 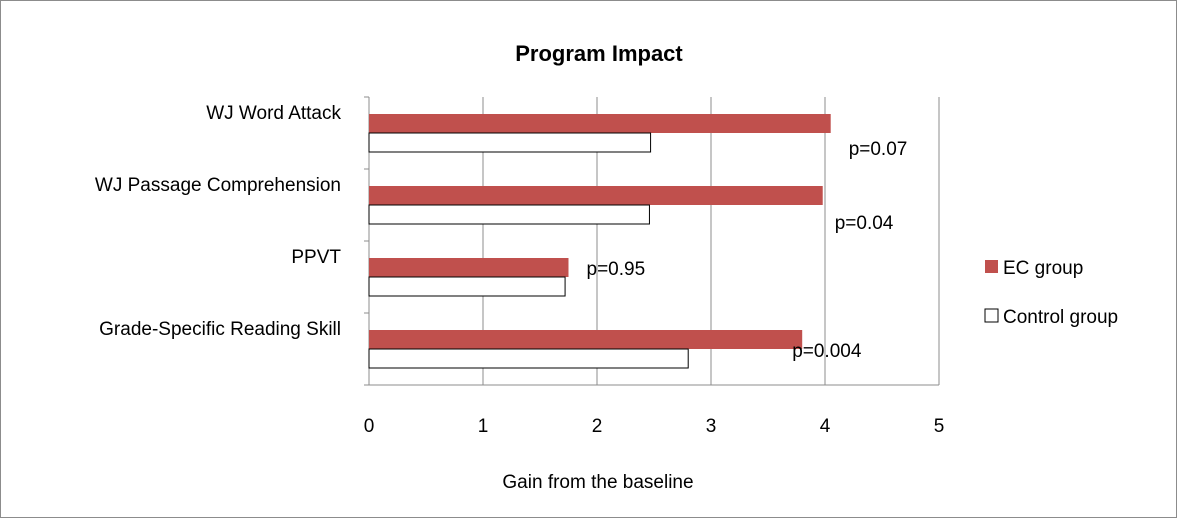 What do you see at coordinates (991, 315) in the screenshot?
I see `legend-swatch-control-group` at bounding box center [991, 315].